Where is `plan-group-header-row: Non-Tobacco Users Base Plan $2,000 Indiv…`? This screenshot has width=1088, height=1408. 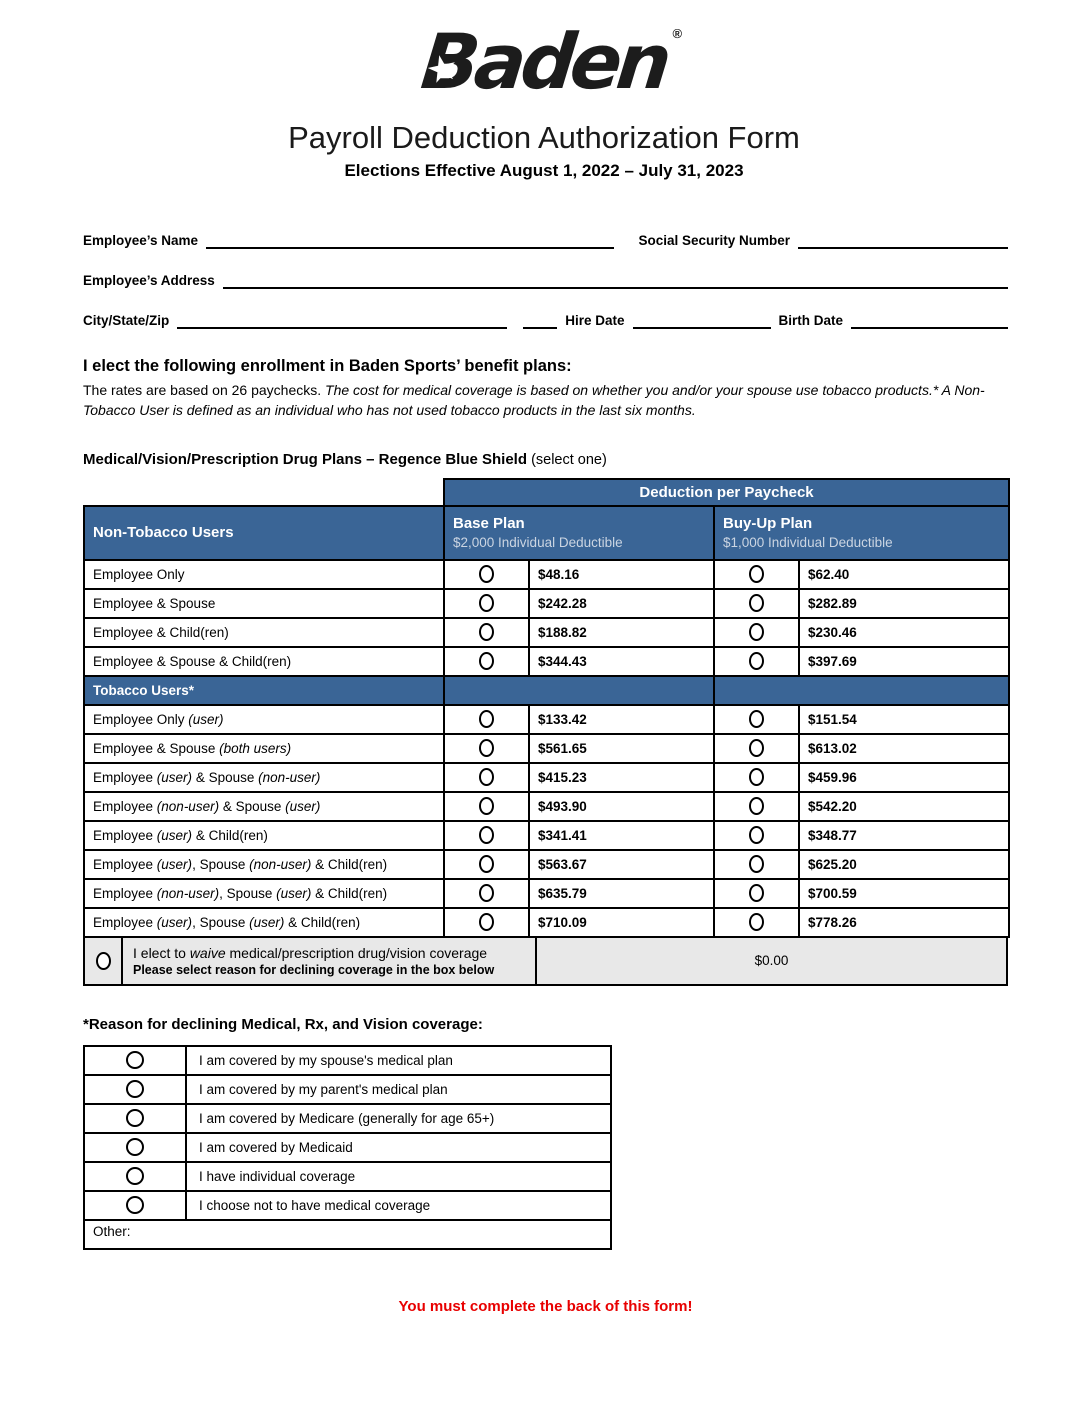
plan-group-header-row: Non-Tobacco Users Base Plan $2,000 Indiv… is located at coordinates (547, 532).